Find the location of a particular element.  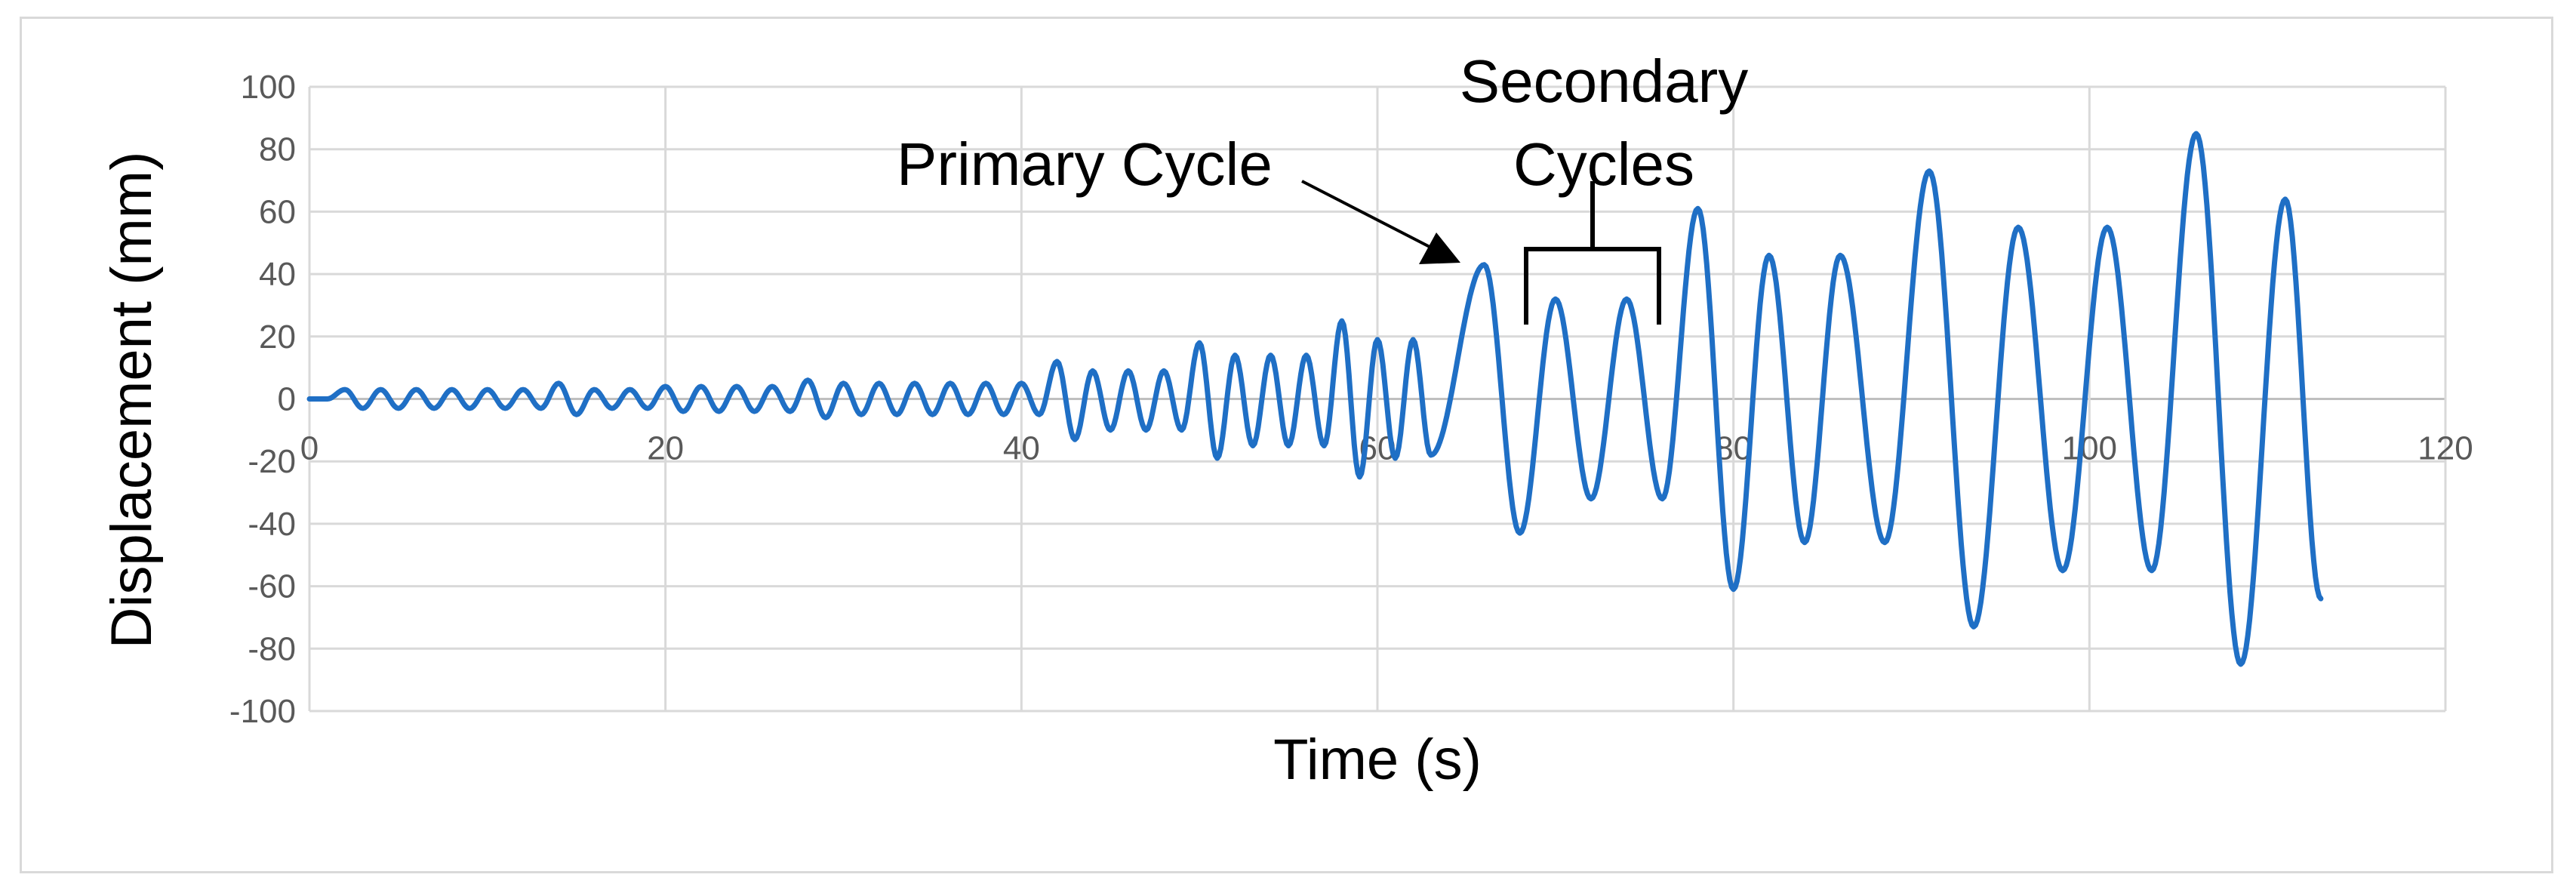

secondary-cycles-label-line1: Secondary is located at coordinates (1604, 82).